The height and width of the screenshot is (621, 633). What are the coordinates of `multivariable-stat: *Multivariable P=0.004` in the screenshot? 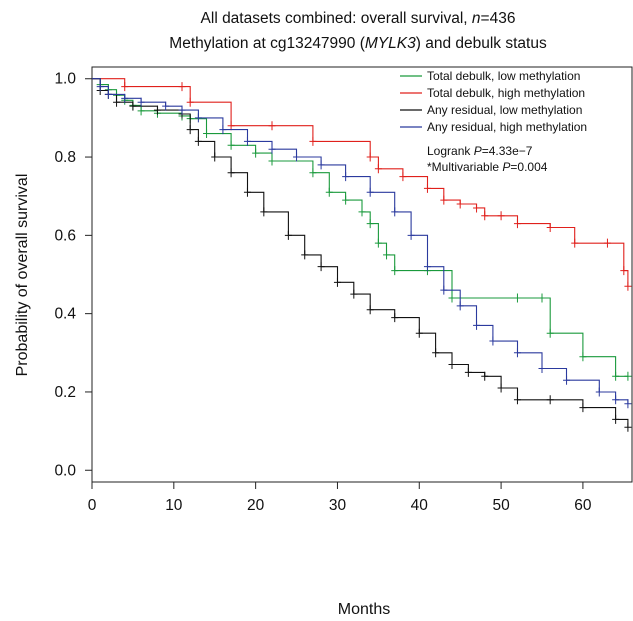 It's located at (487, 167).